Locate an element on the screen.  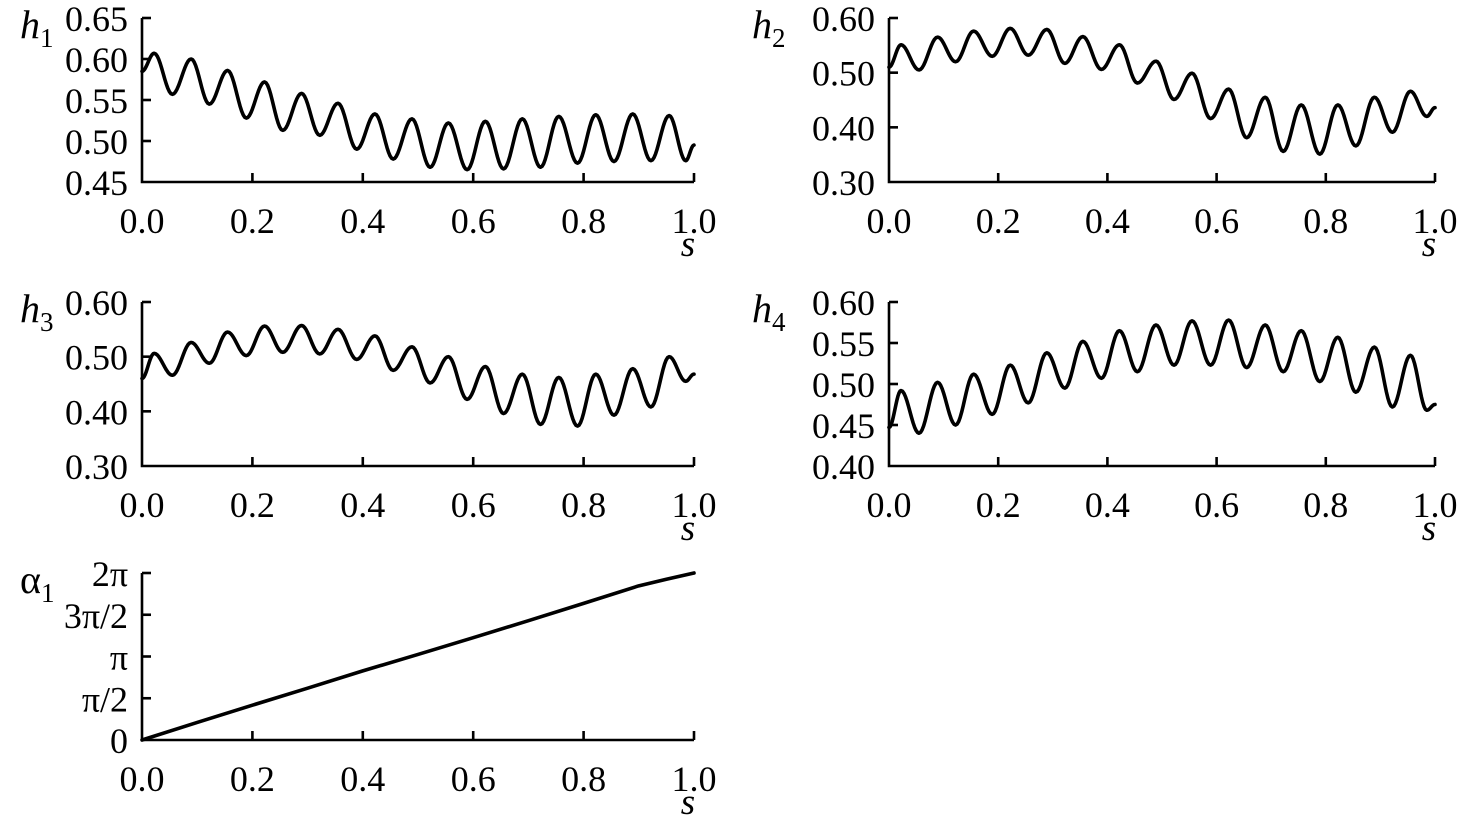
ylabel-h3: h3 is located at coordinates (37, 311).